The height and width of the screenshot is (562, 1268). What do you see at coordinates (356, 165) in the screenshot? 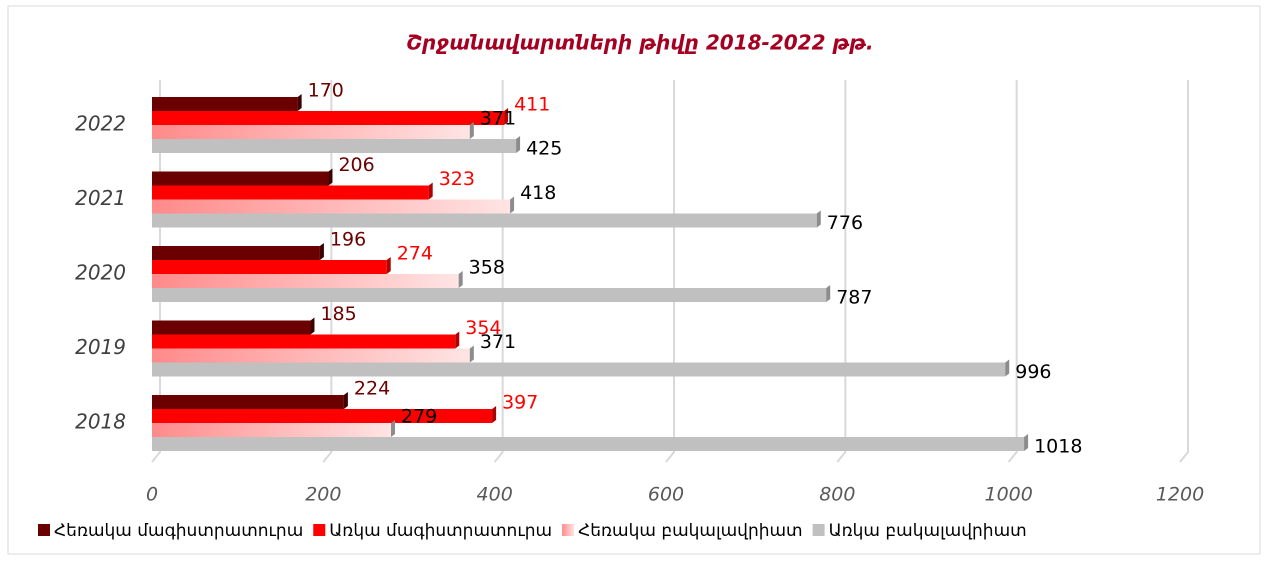
I see `data-label: 206` at bounding box center [356, 165].